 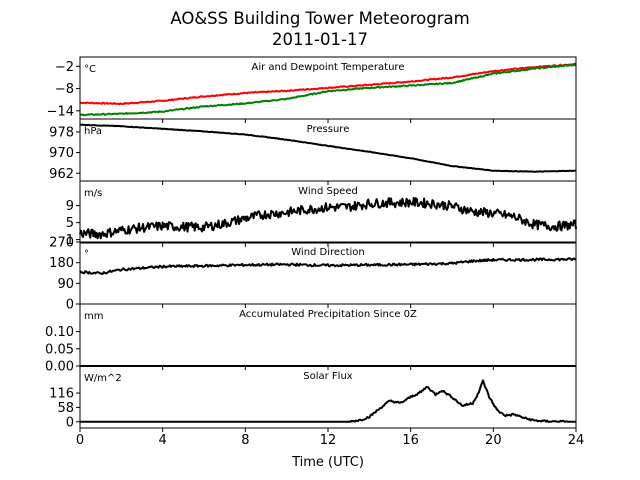 I want to click on pressure-ytick-label: 970, so click(x=61, y=153).